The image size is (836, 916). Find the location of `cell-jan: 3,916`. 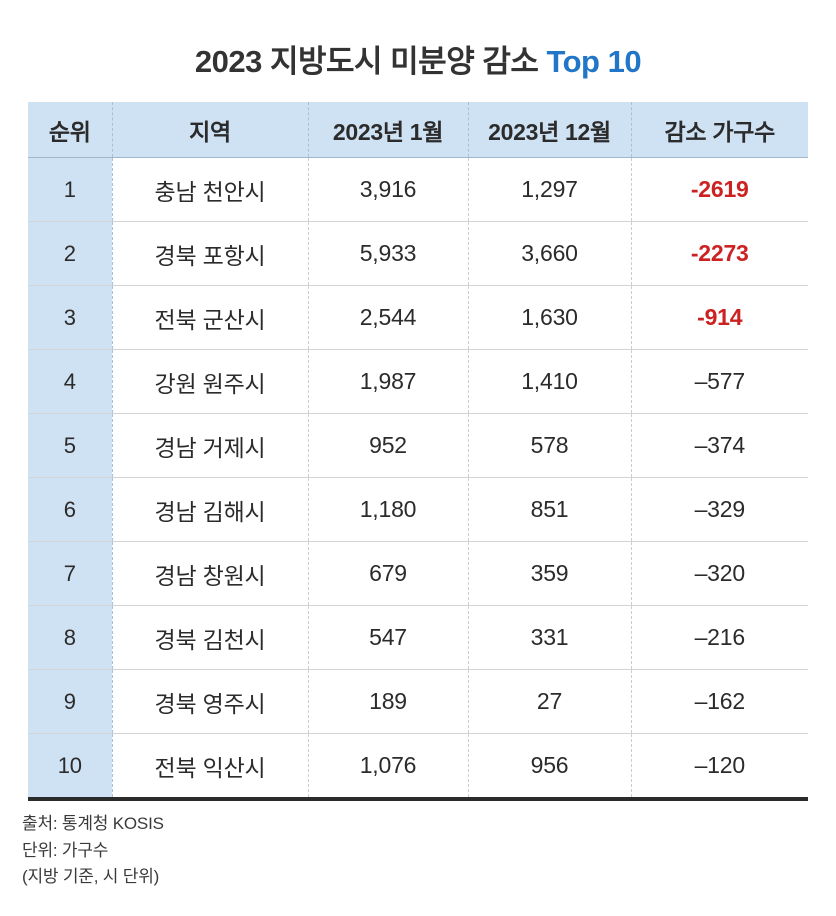

cell-jan: 3,916 is located at coordinates (388, 190).